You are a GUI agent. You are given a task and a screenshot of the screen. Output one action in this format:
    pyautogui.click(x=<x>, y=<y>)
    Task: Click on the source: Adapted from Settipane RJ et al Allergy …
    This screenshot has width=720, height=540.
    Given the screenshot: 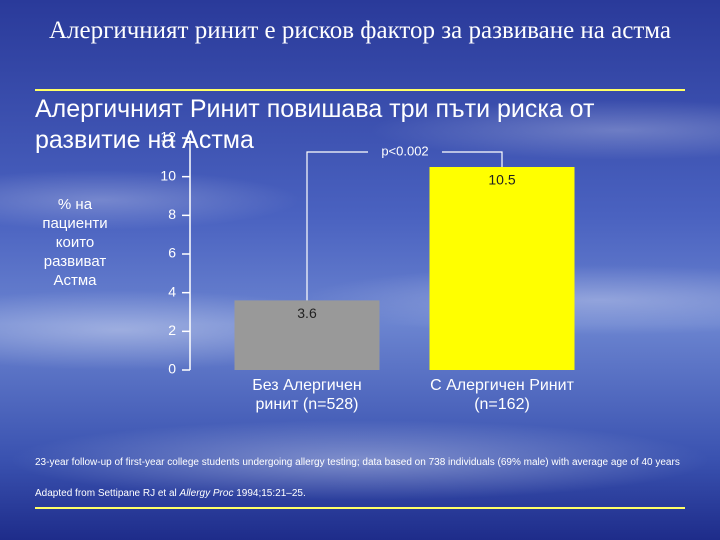 What is the action you would take?
    pyautogui.click(x=170, y=493)
    